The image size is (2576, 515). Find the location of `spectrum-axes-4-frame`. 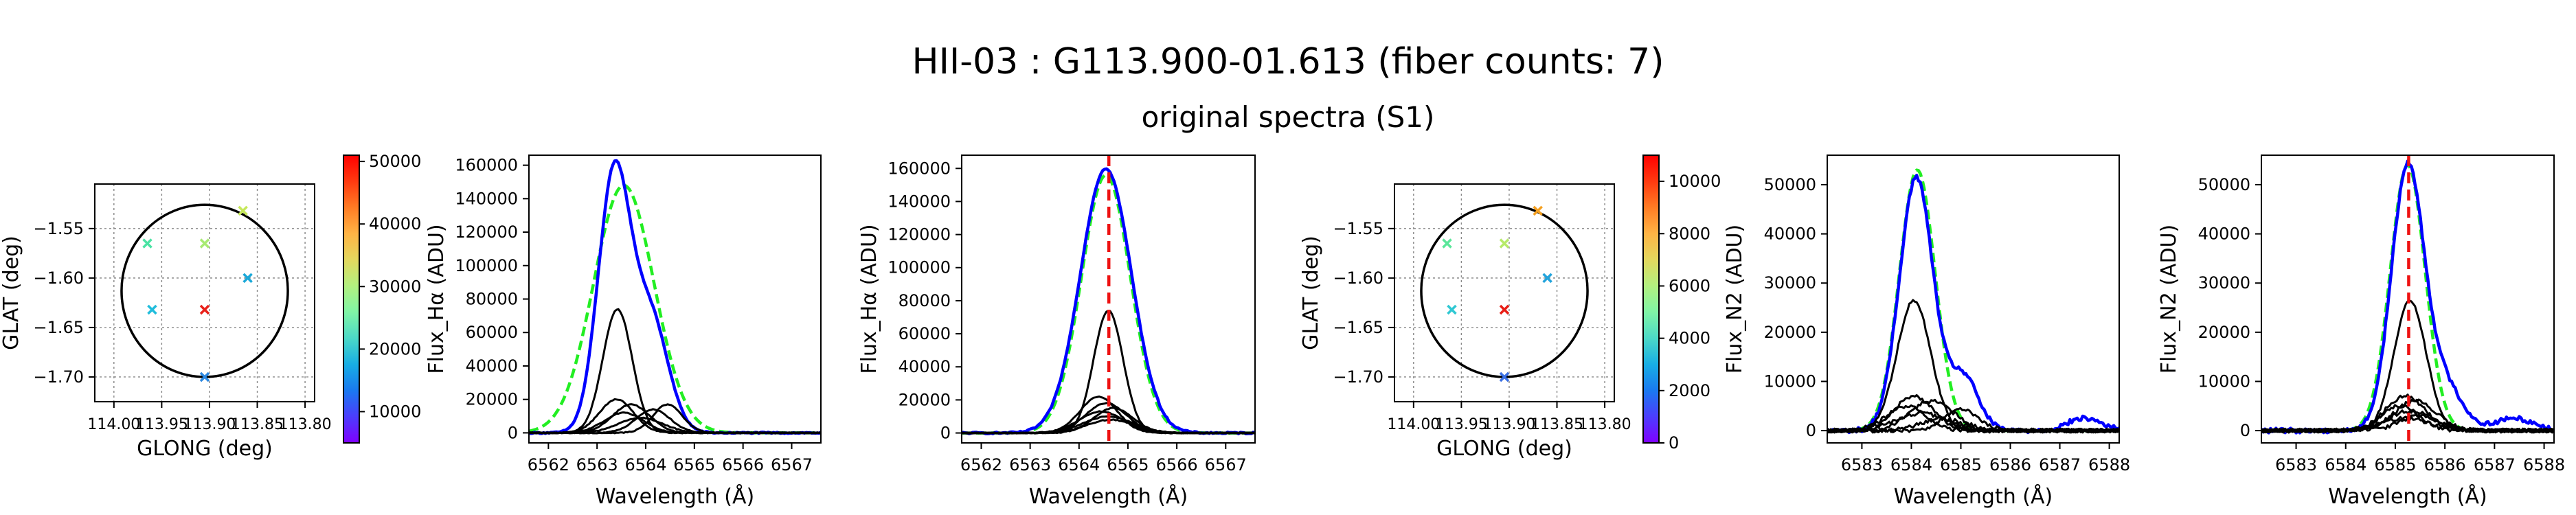

spectrum-axes-4-frame is located at coordinates (1973, 299).